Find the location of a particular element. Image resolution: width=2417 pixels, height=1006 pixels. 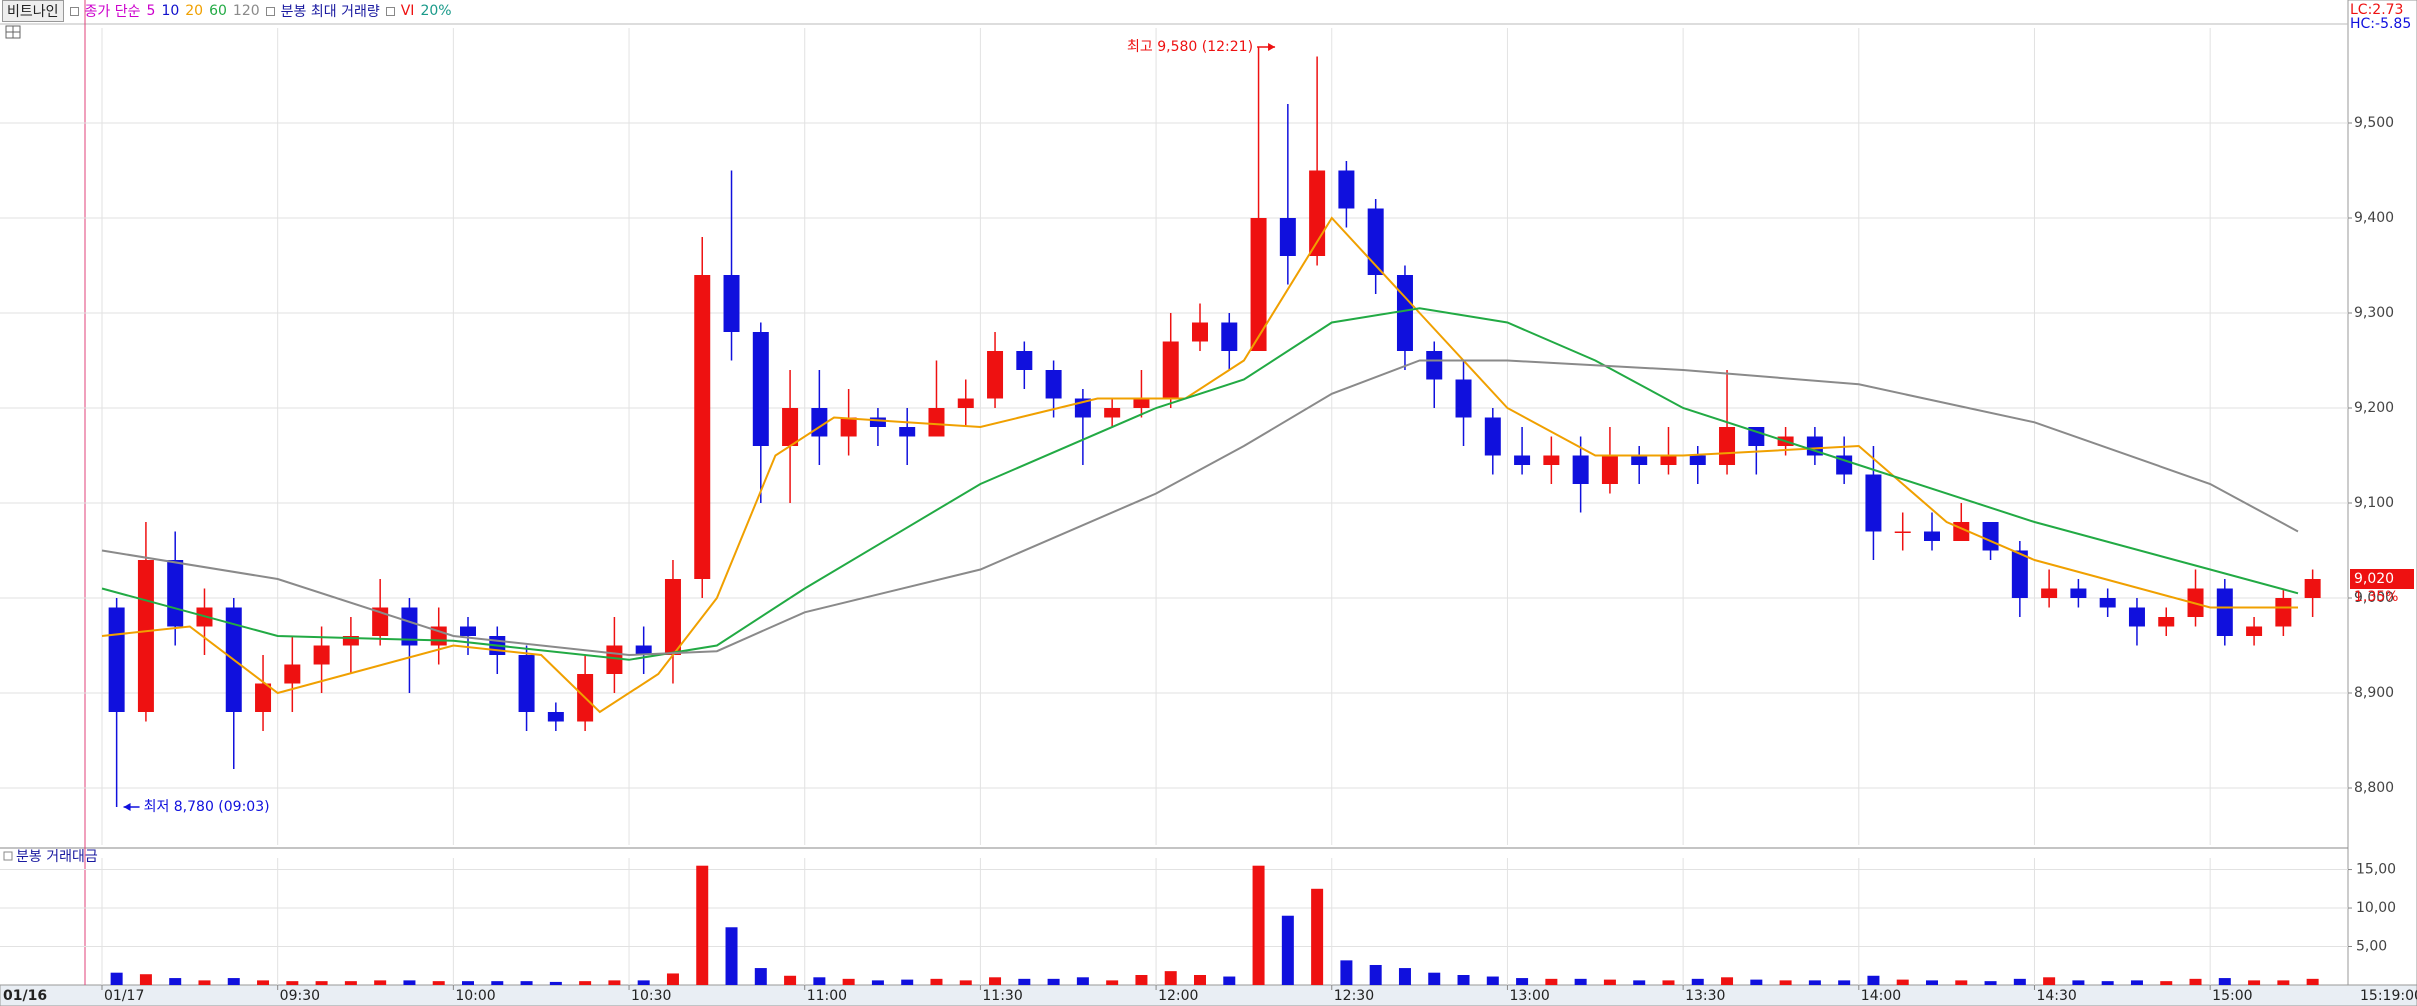

x-tick-label: 10:00 is located at coordinates (475, 996).